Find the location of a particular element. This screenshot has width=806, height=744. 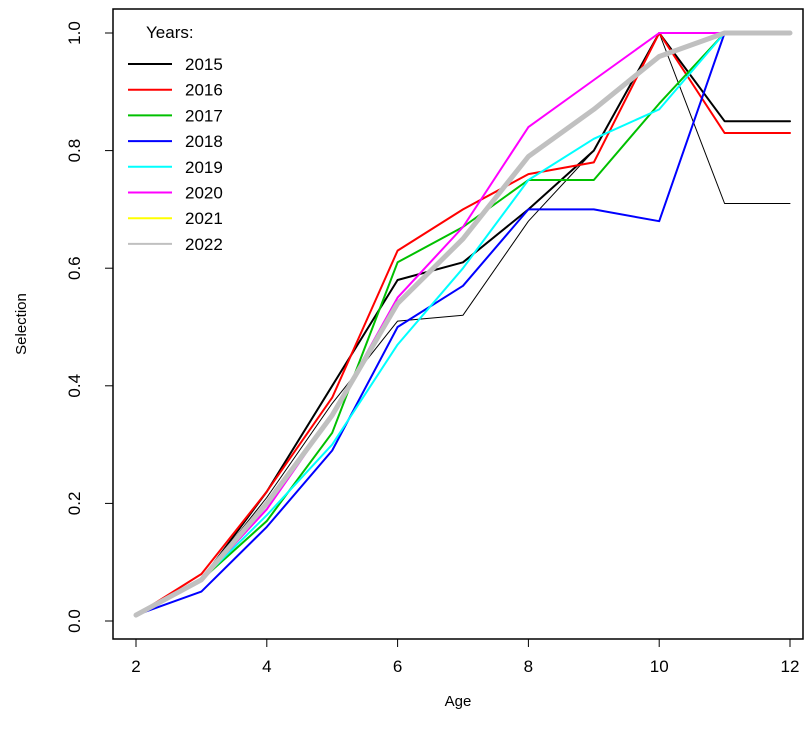

legend-title: Years: is located at coordinates (170, 32).